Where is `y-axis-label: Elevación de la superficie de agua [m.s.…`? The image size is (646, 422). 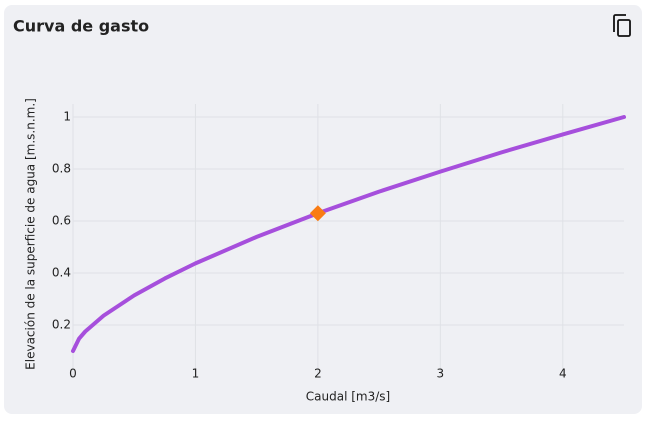 y-axis-label: Elevación de la superficie de agua [m.s.… is located at coordinates (31, 234).